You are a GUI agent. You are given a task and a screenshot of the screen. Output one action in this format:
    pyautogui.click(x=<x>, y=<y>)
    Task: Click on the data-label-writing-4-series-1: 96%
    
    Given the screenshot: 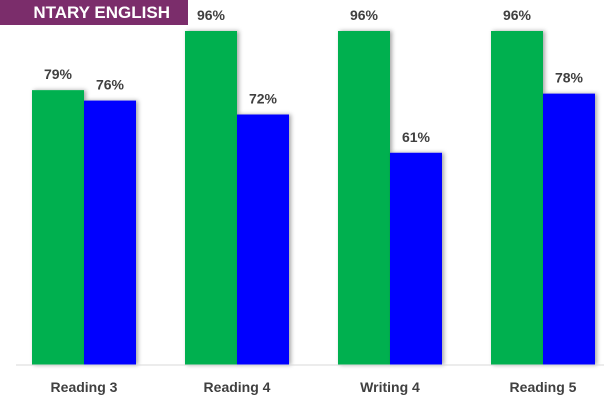 What is the action you would take?
    pyautogui.click(x=364, y=15)
    